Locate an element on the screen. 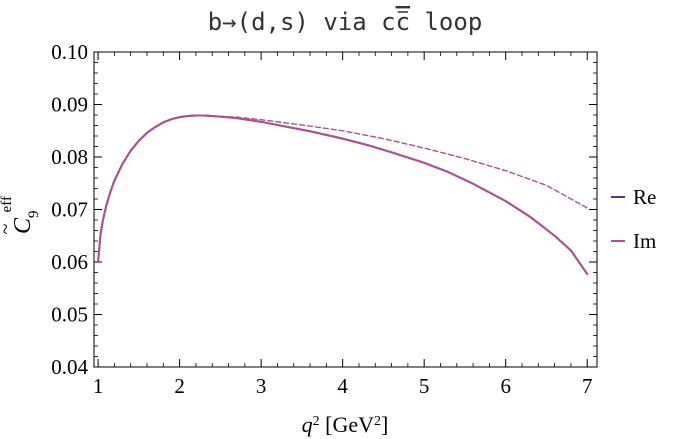 The image size is (681, 439). y-tick-label: 0.06 is located at coordinates (69, 262).